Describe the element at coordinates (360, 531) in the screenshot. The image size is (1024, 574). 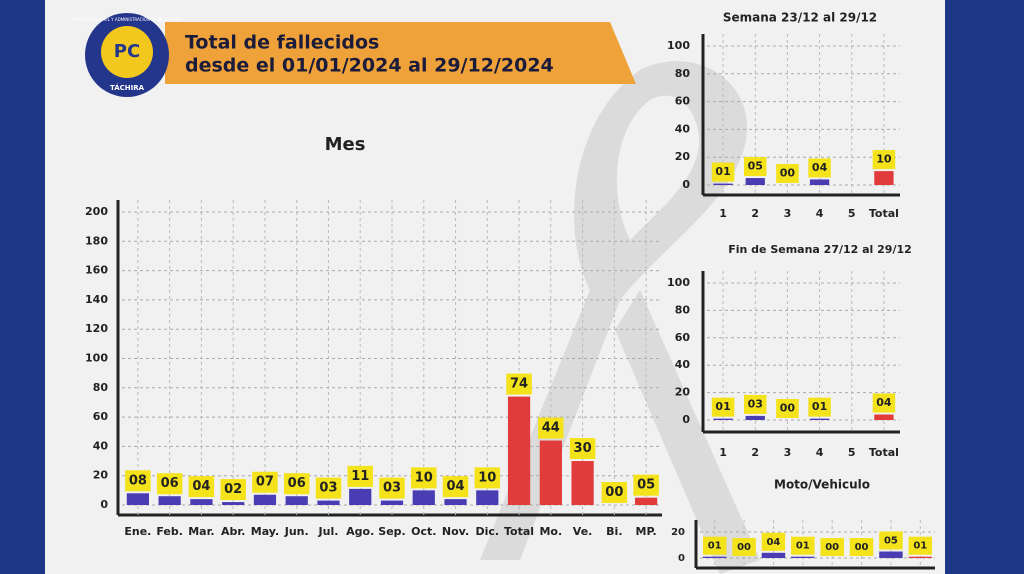
I see `x-tick-label: Ago.` at that location.